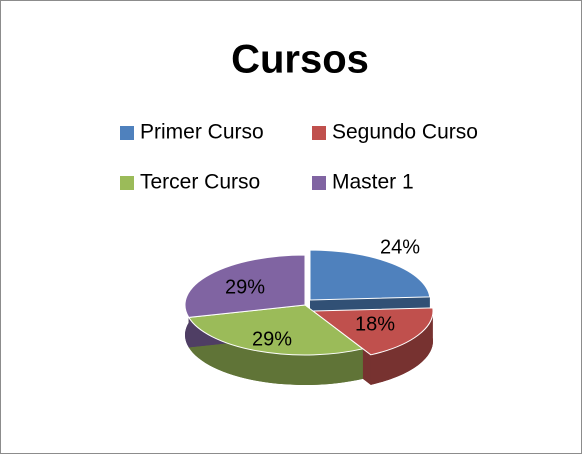  Describe the element at coordinates (373, 182) in the screenshot. I see `legend-label: Master 1` at that location.